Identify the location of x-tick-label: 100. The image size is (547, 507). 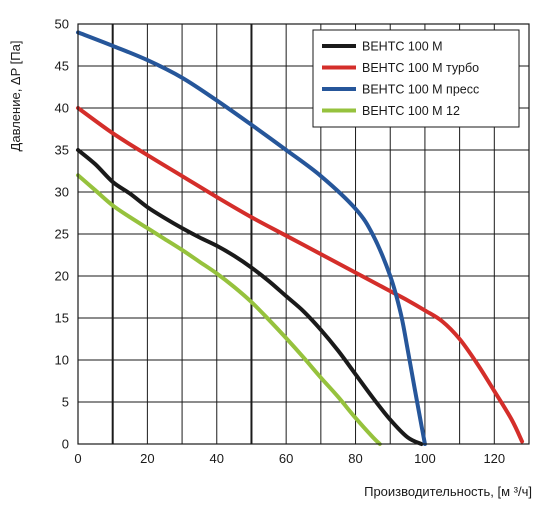
(425, 458).